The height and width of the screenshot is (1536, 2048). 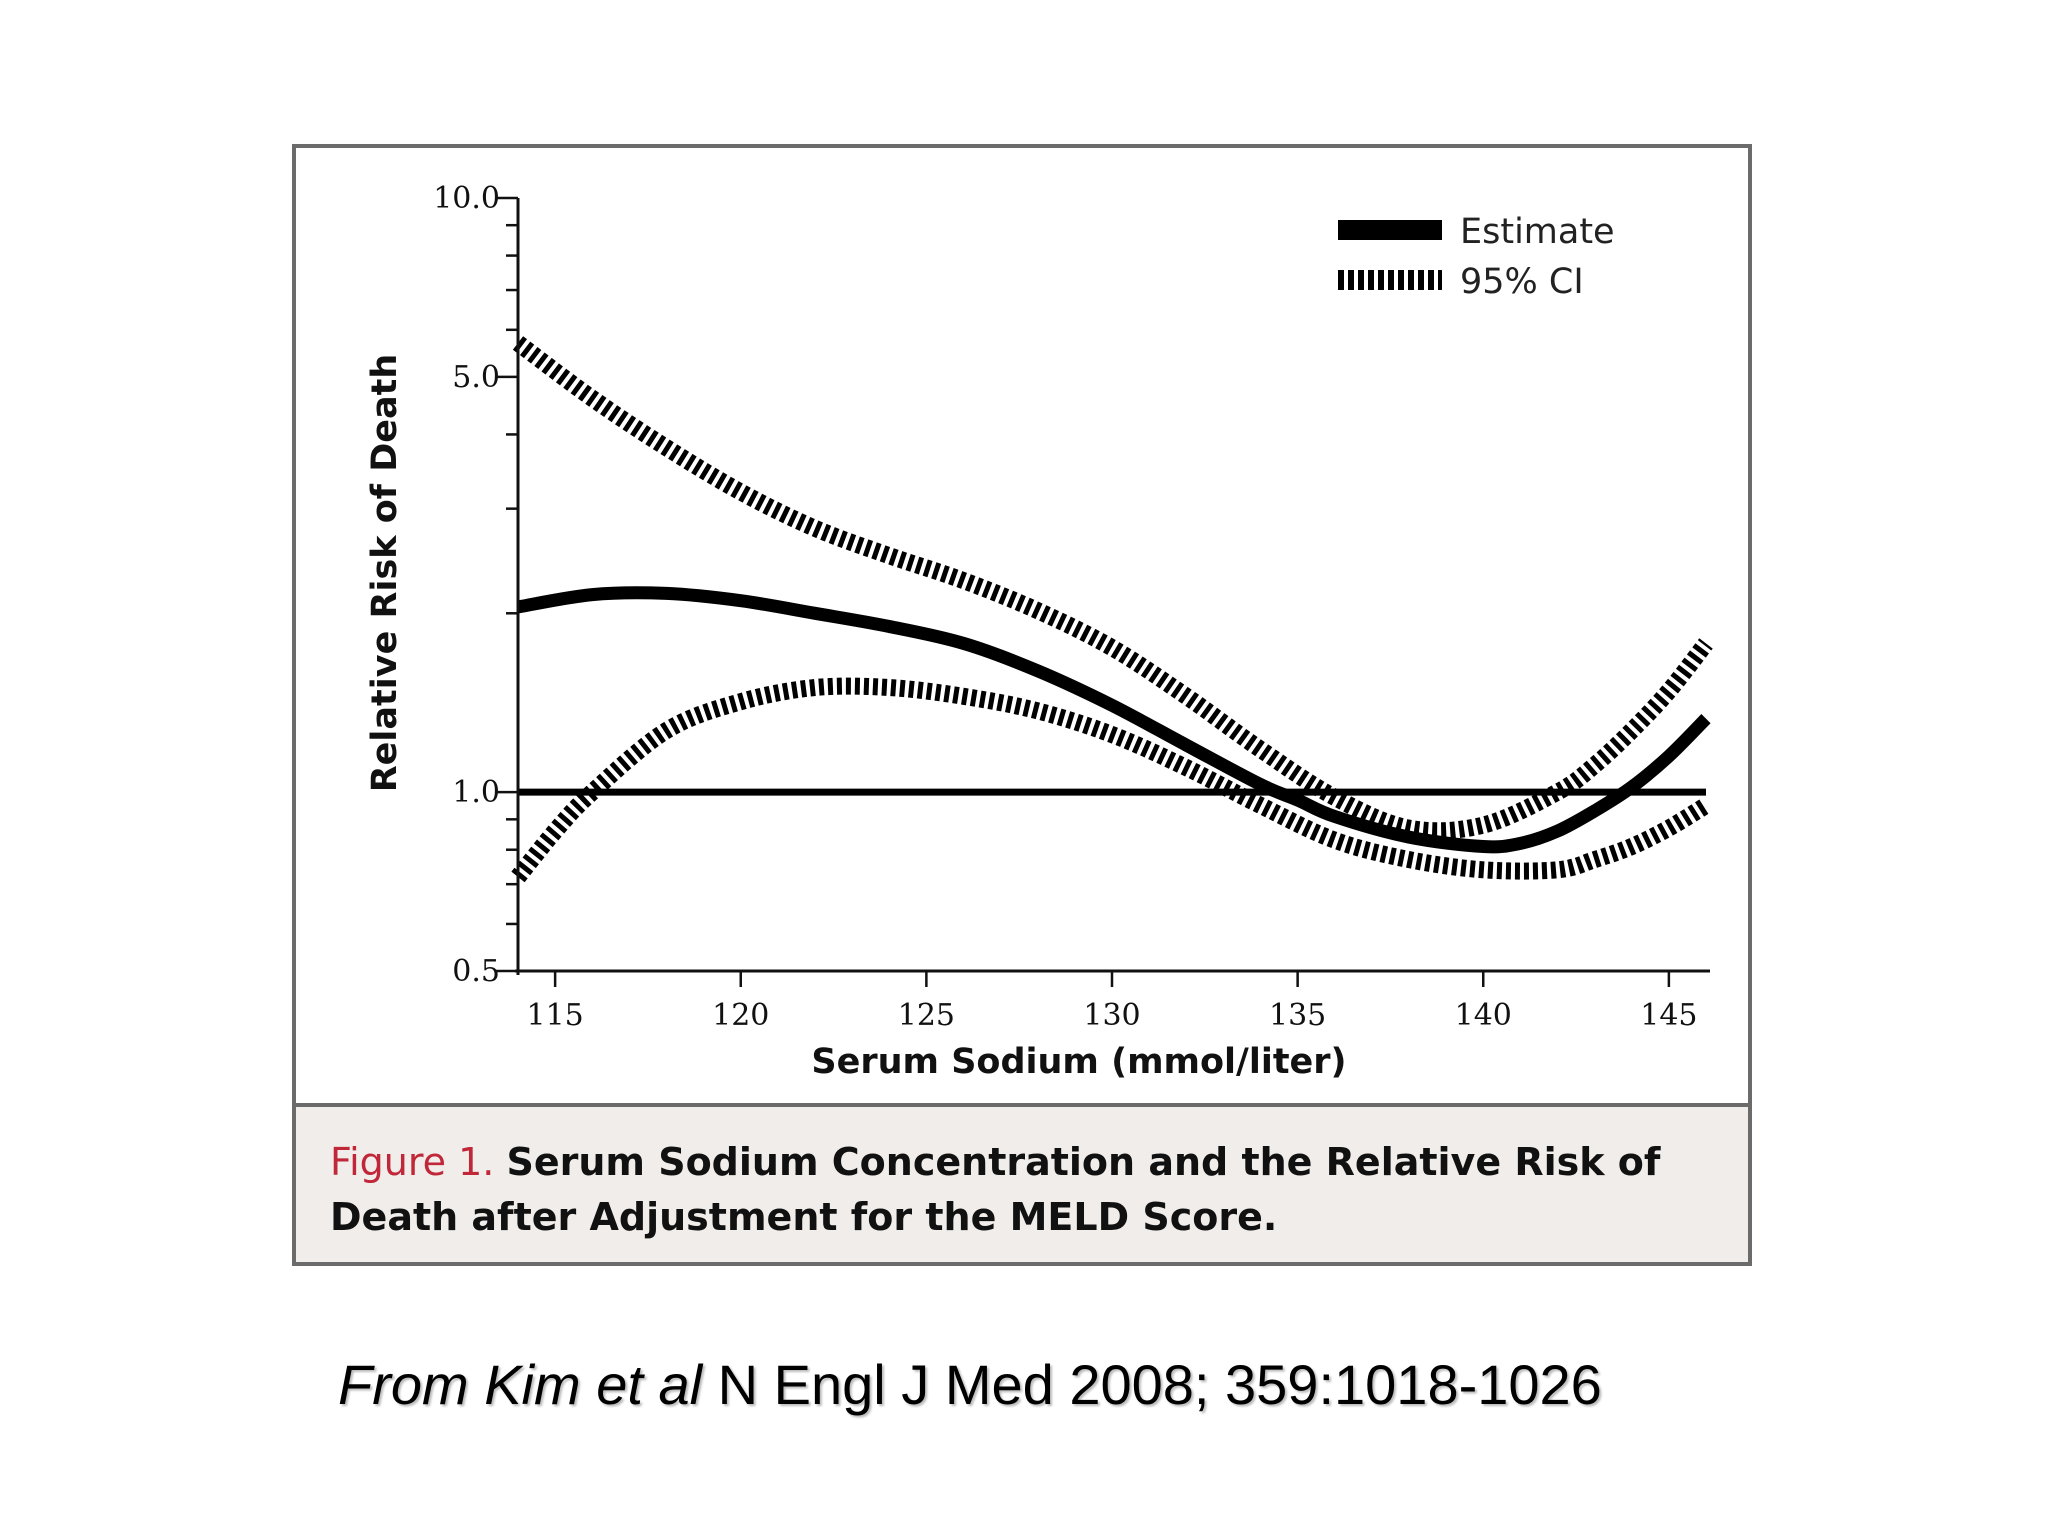 What do you see at coordinates (1476, 257) in the screenshot?
I see `legend: Estimate 95% CI` at bounding box center [1476, 257].